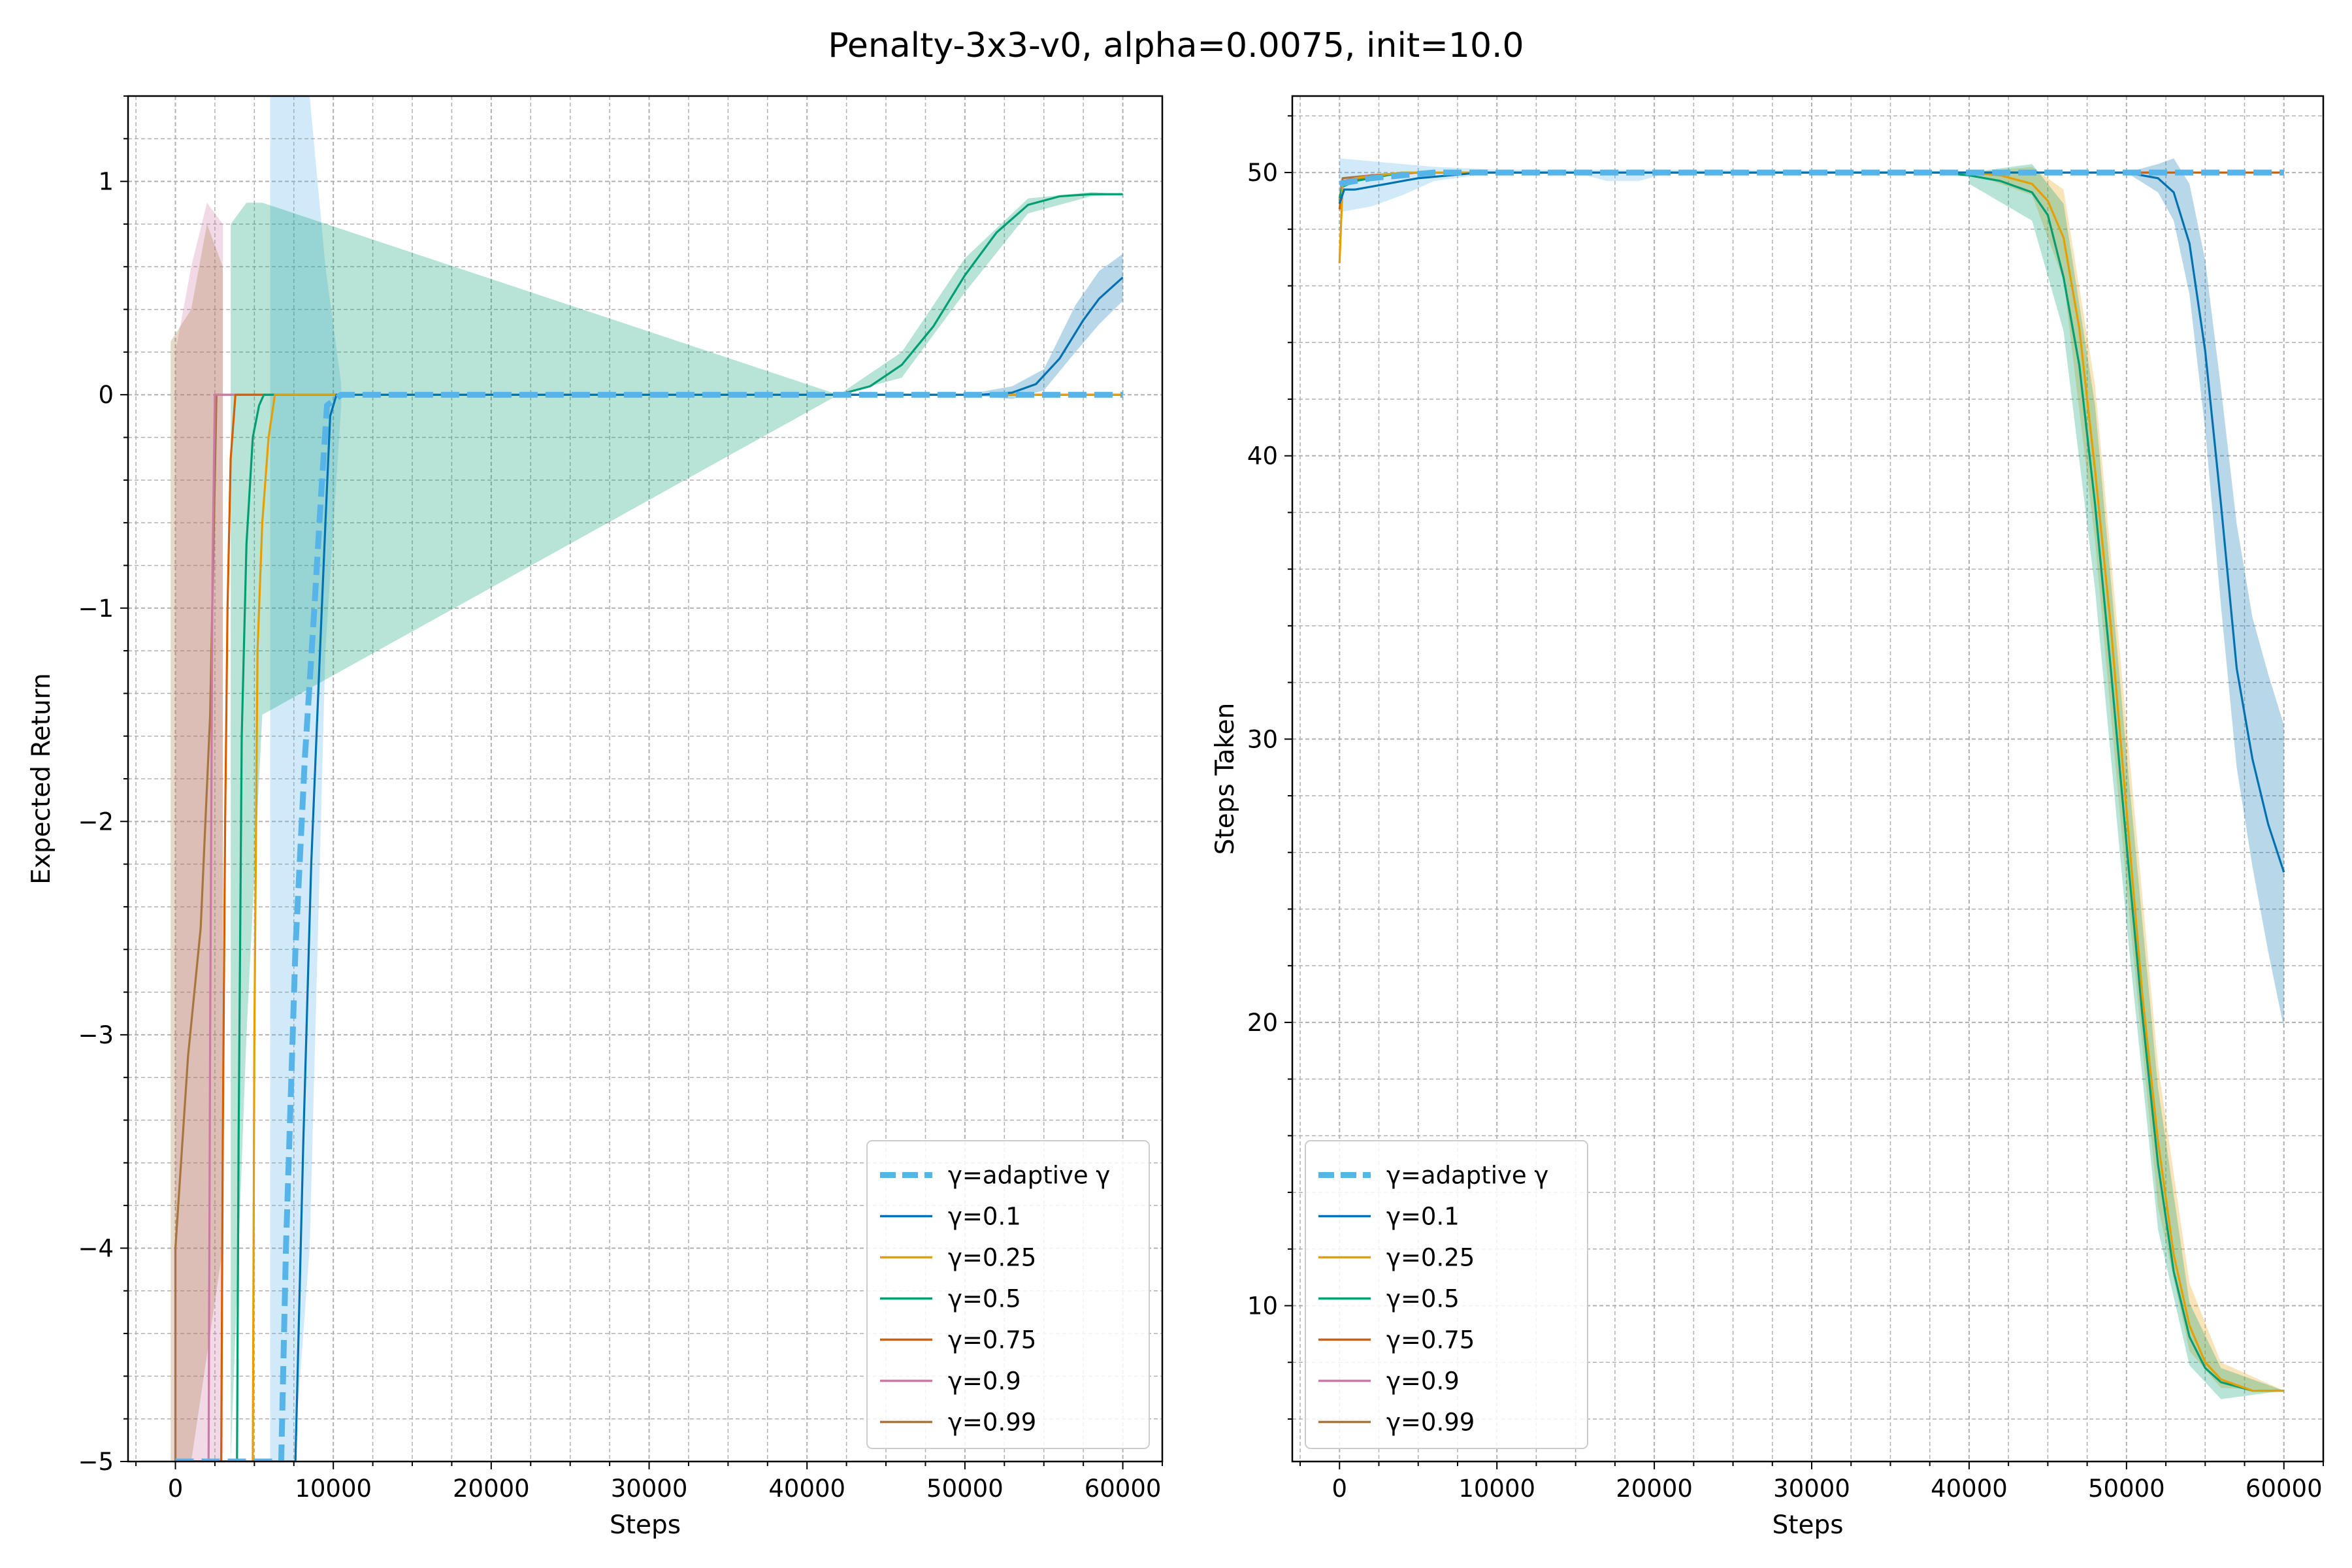 Image resolution: width=2352 pixels, height=1568 pixels. Describe the element at coordinates (1262, 1023) in the screenshot. I see `y-tick-label: 20` at that location.